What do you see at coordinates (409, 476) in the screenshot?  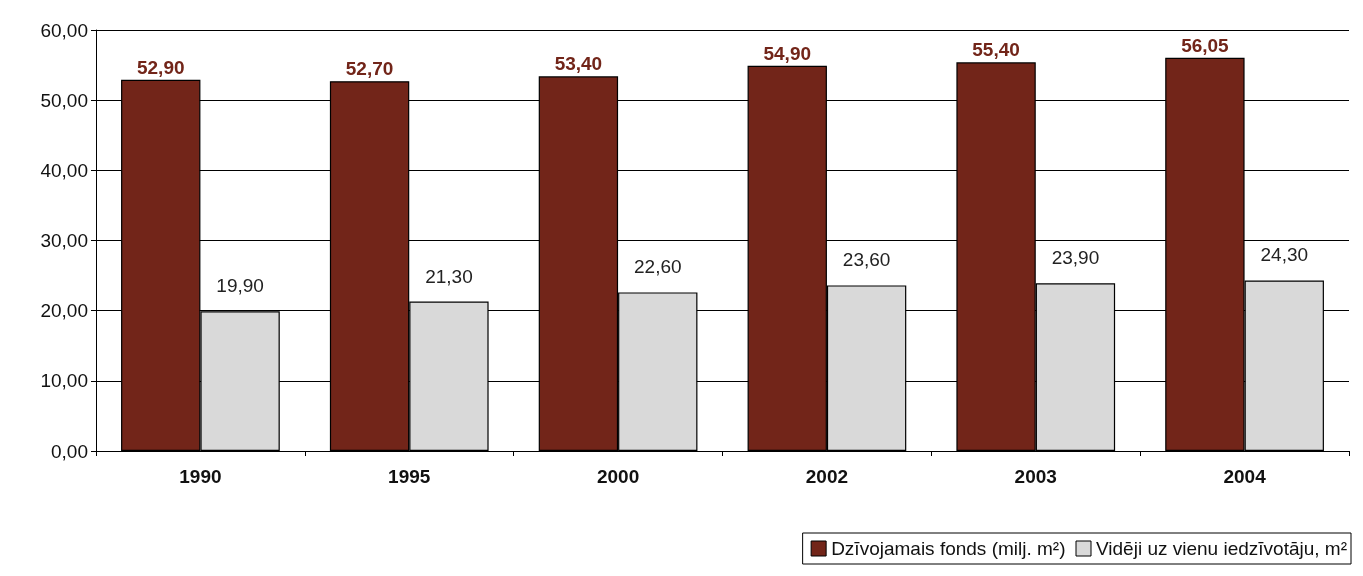 I see `x-tick-label: 1995` at bounding box center [409, 476].